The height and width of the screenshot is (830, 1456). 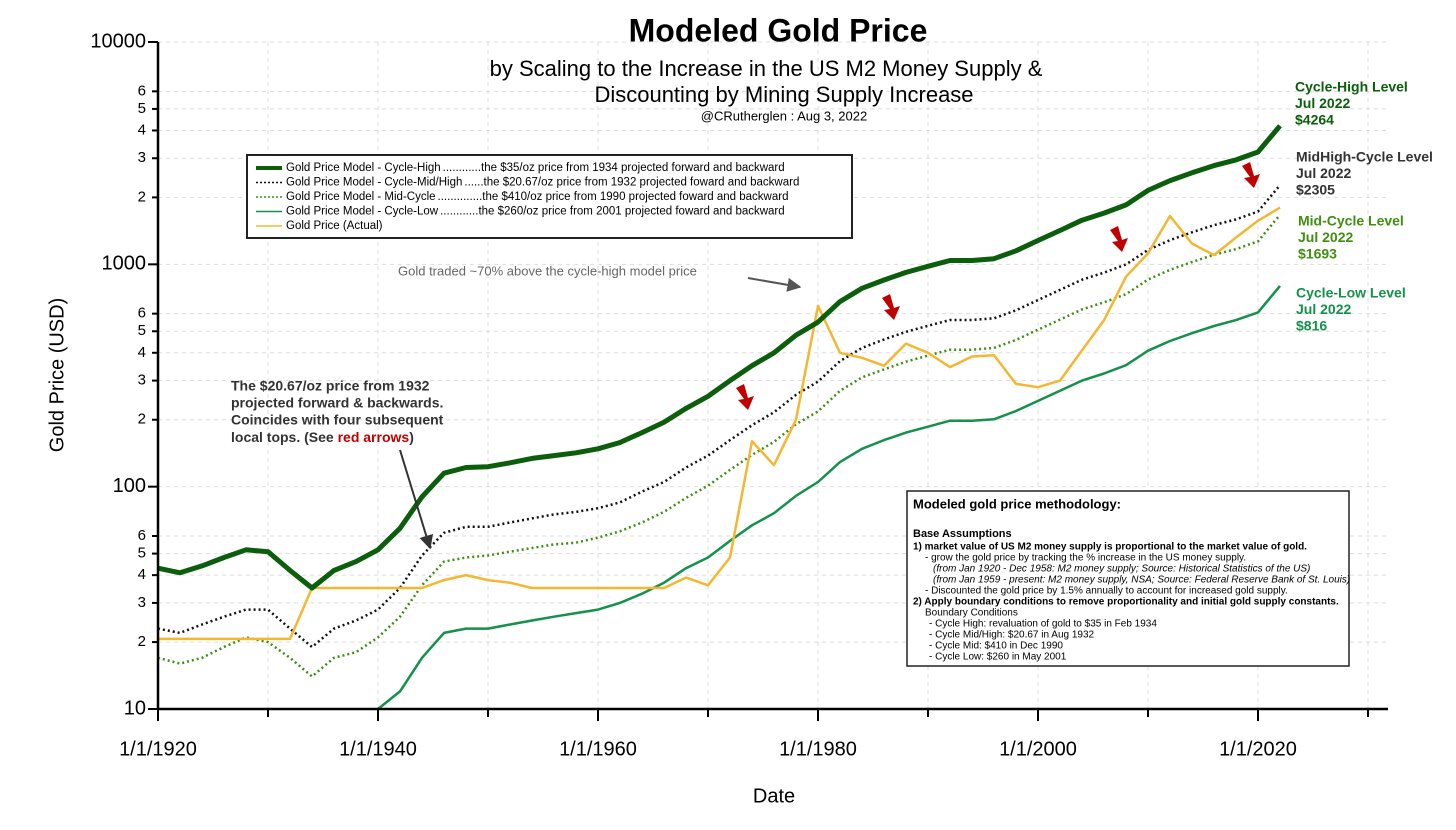 What do you see at coordinates (778, 30) in the screenshot?
I see `chart-title: Modeled Gold Price` at bounding box center [778, 30].